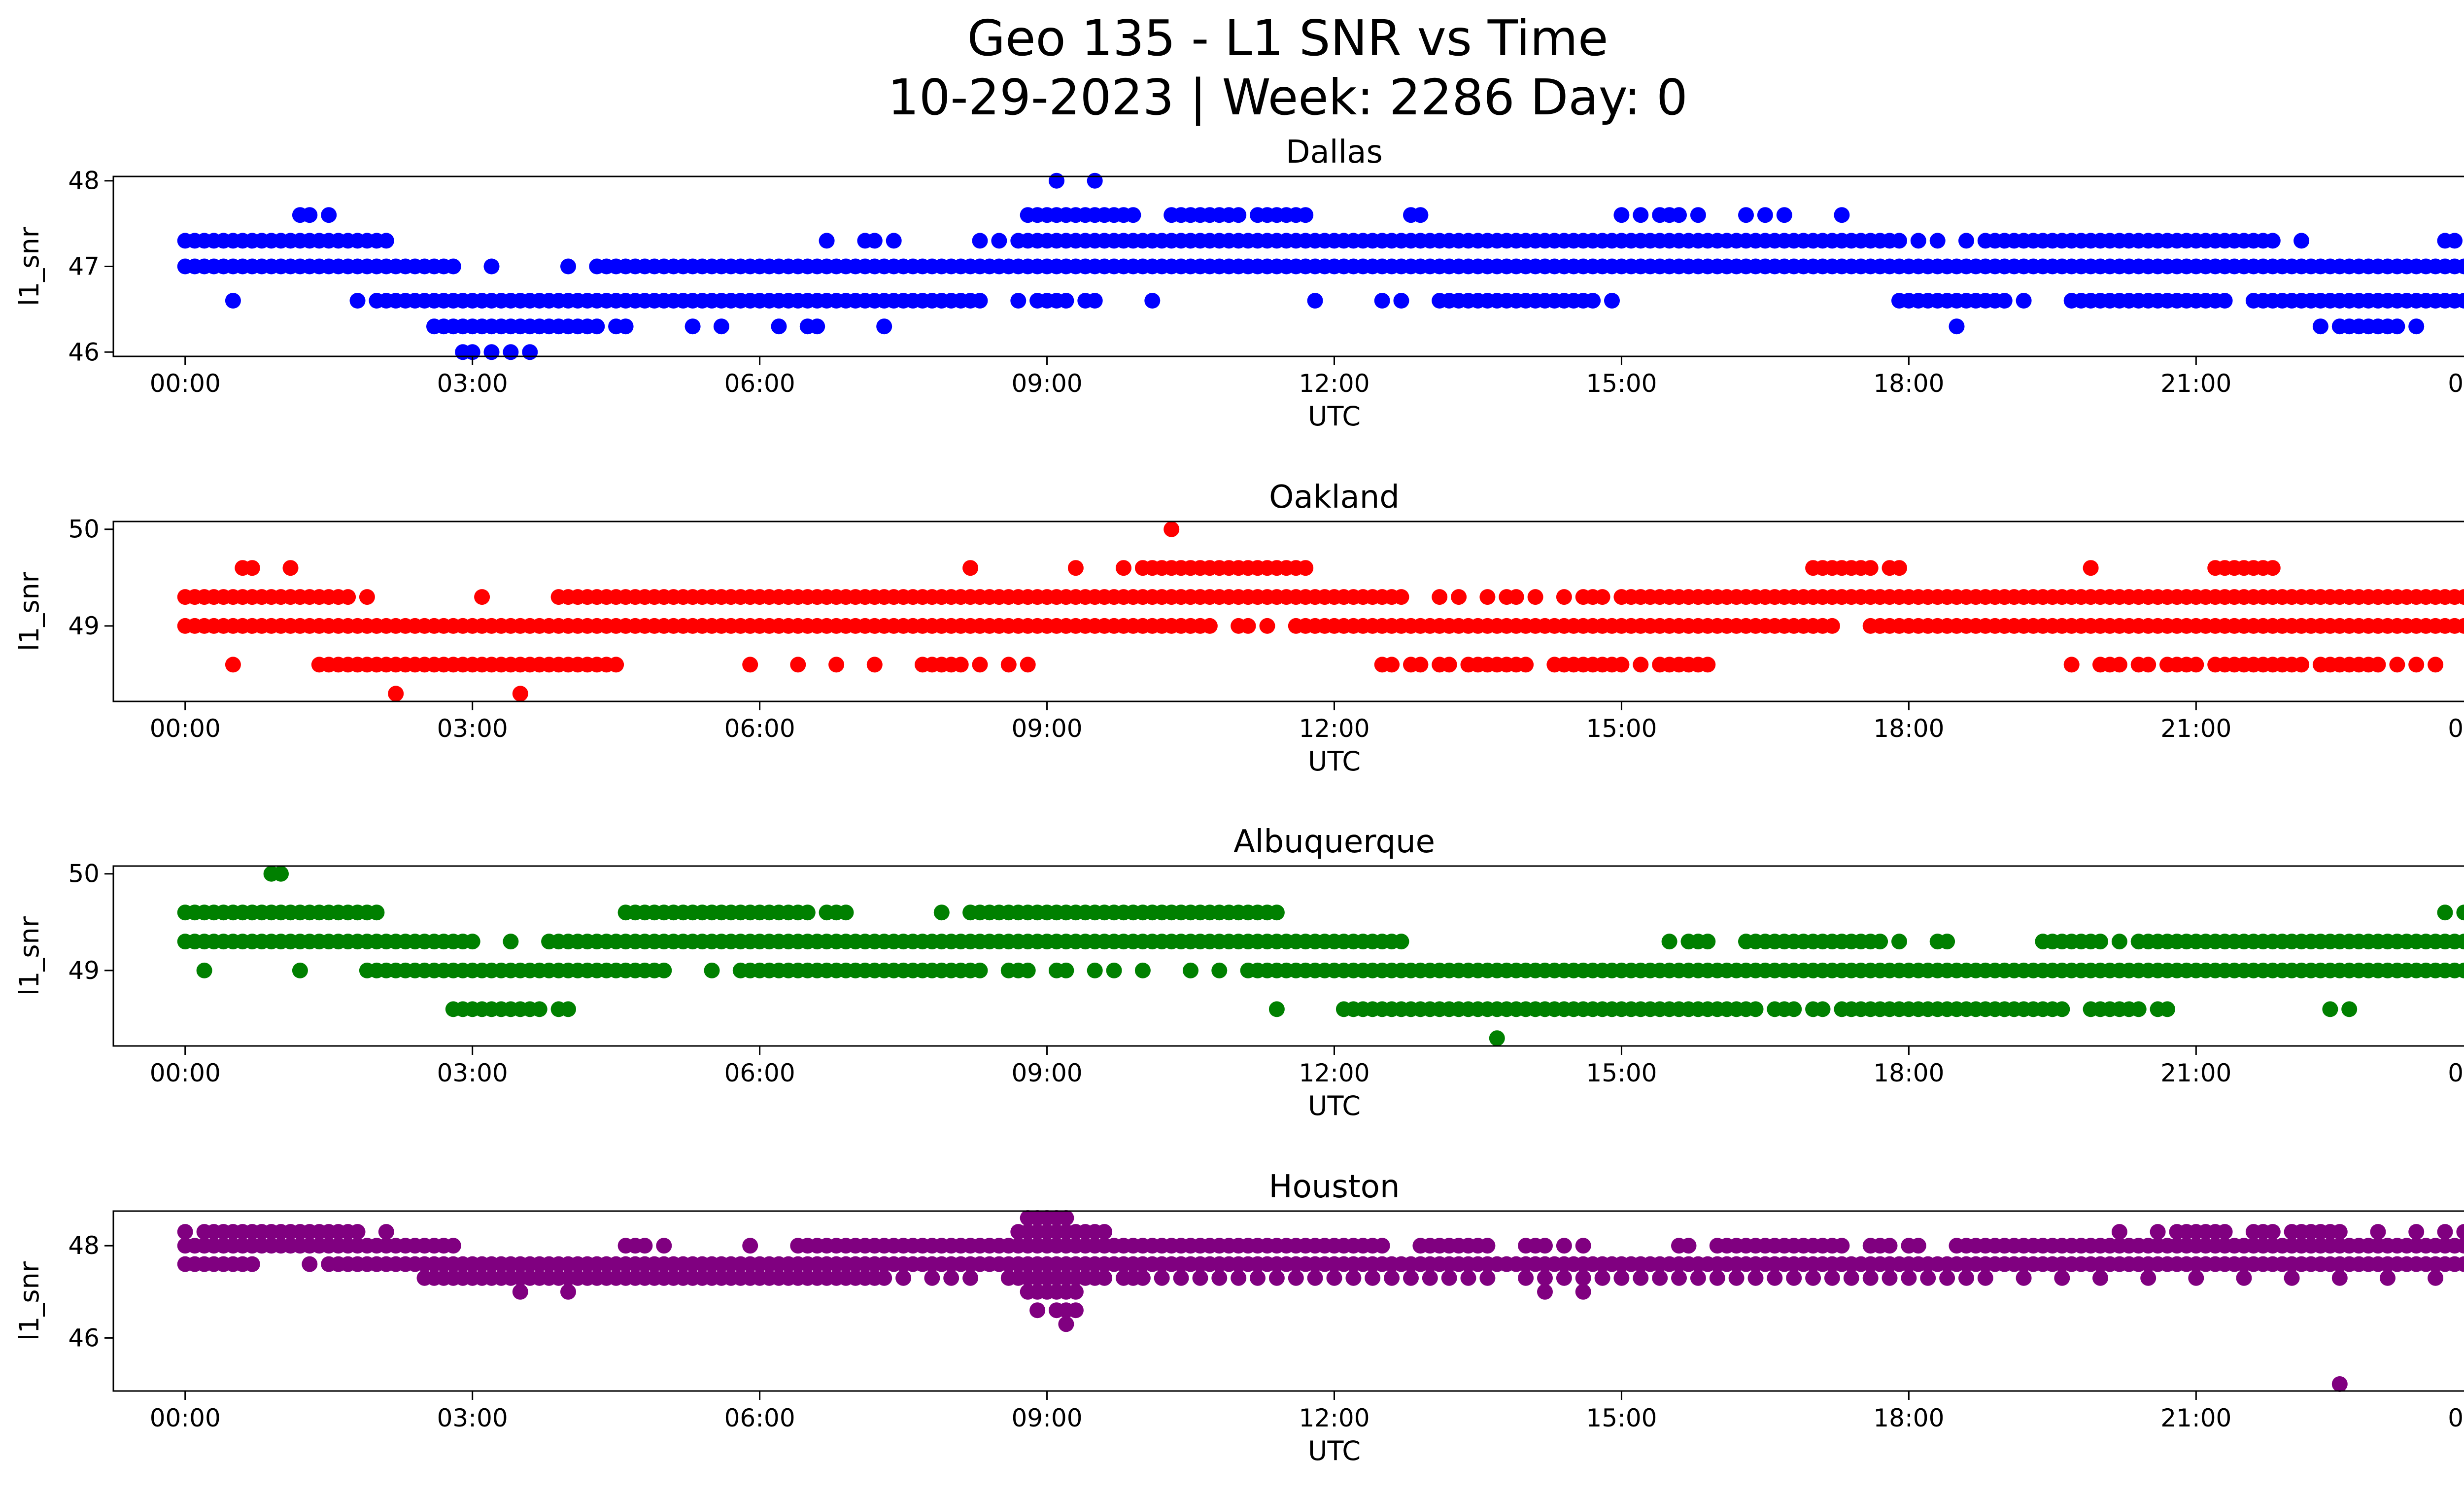 The image size is (2464, 1495). What do you see at coordinates (1320, 611) in the screenshot?
I see `data-points-oakland` at bounding box center [1320, 611].